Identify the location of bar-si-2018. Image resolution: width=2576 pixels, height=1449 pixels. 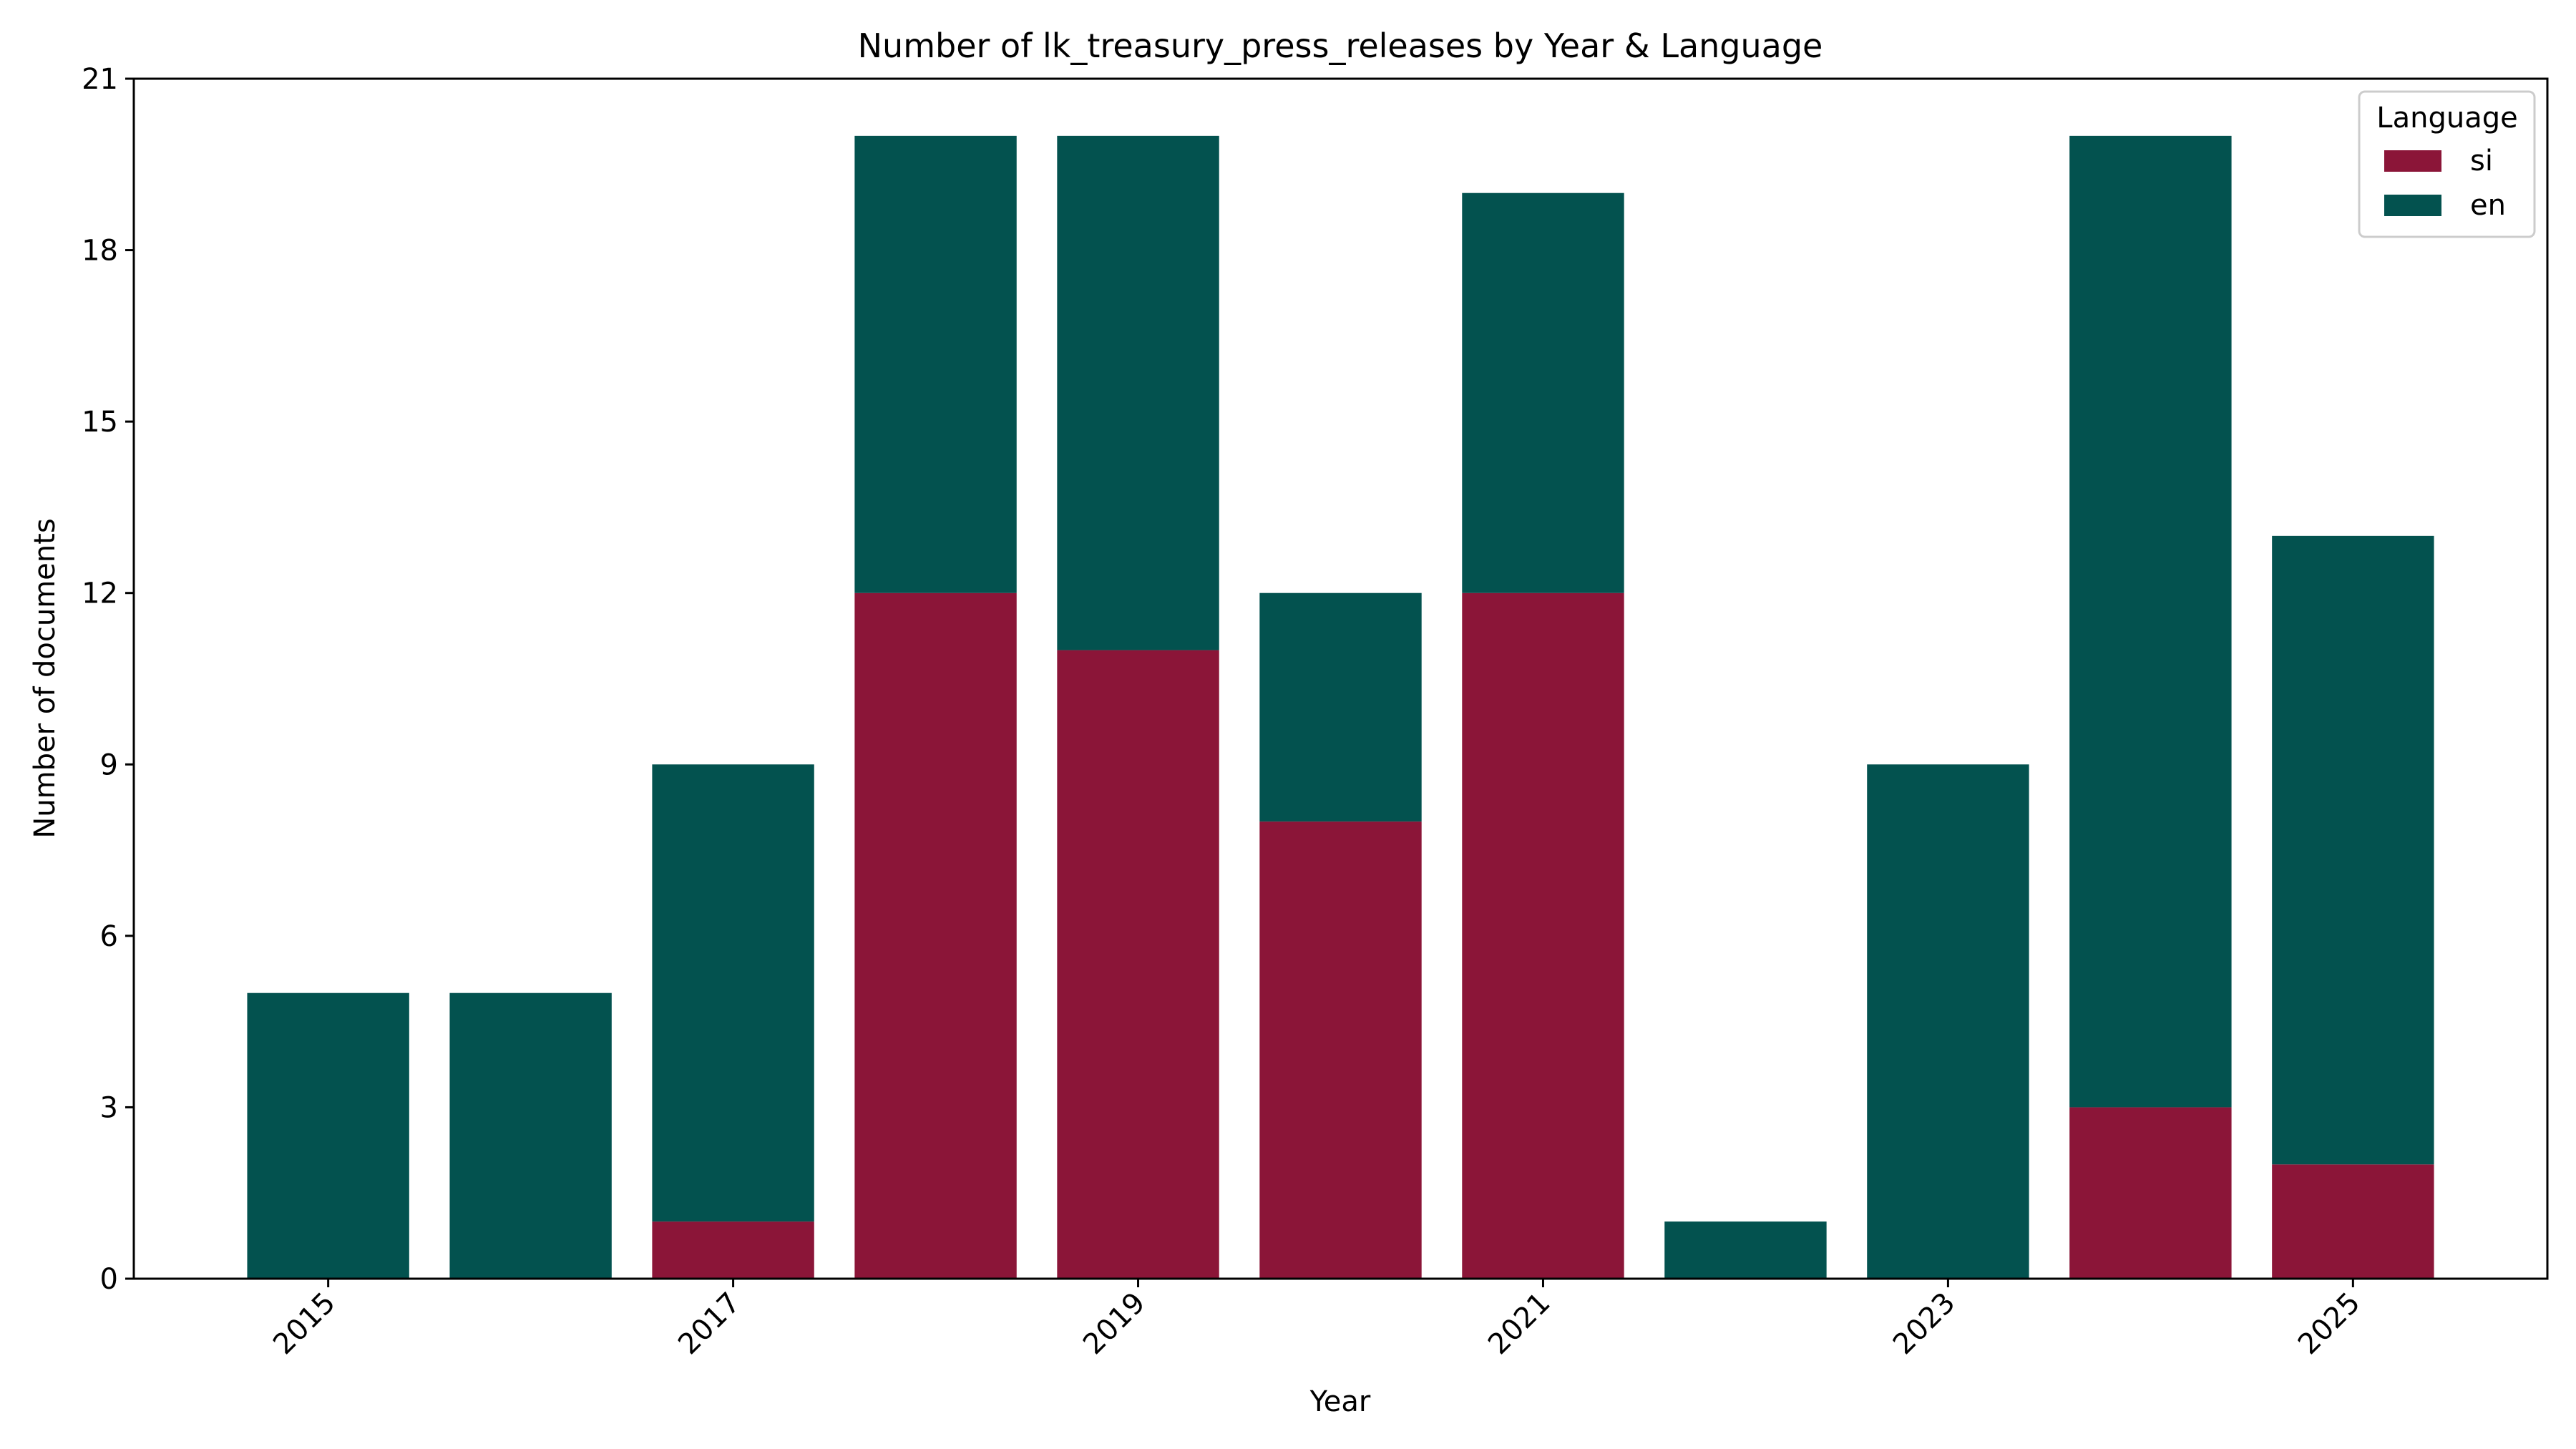
(935, 935).